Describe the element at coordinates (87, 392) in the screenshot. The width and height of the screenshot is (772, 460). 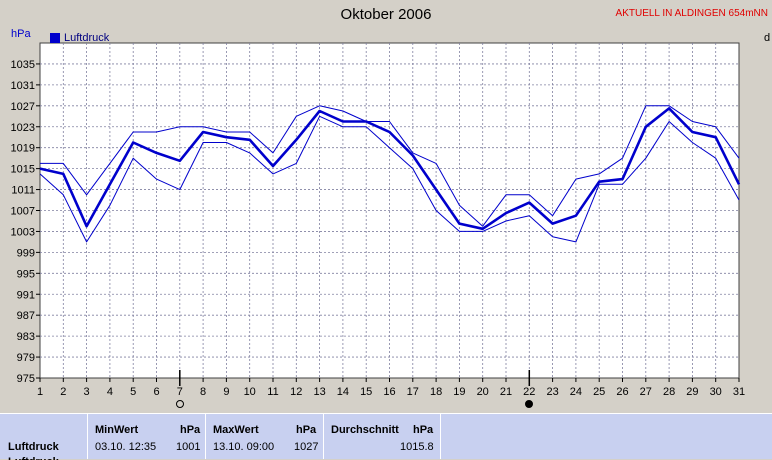
I see `x-tick-label: 3` at that location.